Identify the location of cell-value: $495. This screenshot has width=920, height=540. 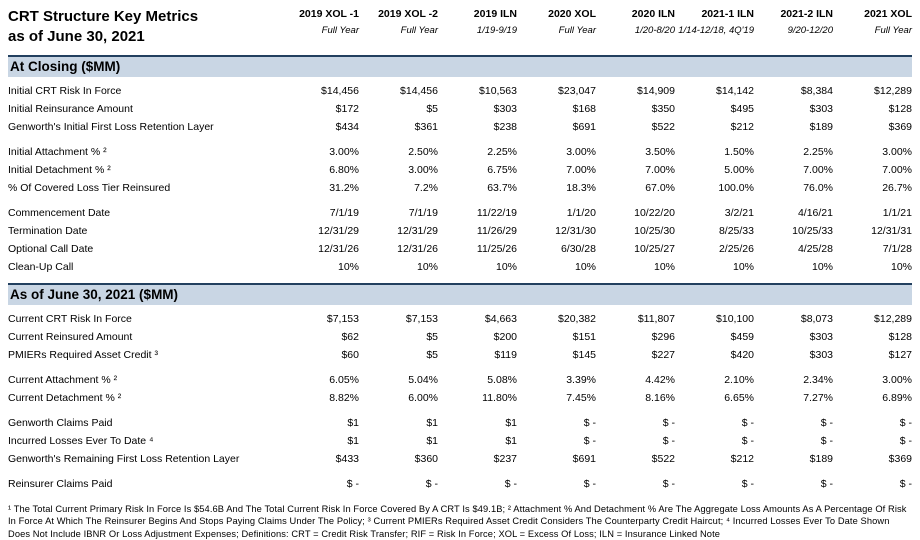
(714, 109).